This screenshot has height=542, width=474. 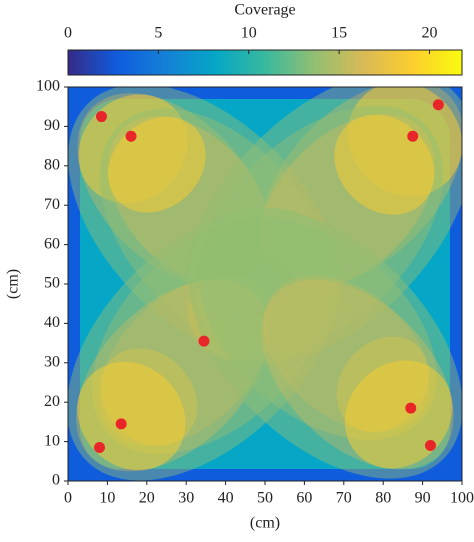 What do you see at coordinates (339, 33) in the screenshot?
I see `colorbar-tick-label: 15` at bounding box center [339, 33].